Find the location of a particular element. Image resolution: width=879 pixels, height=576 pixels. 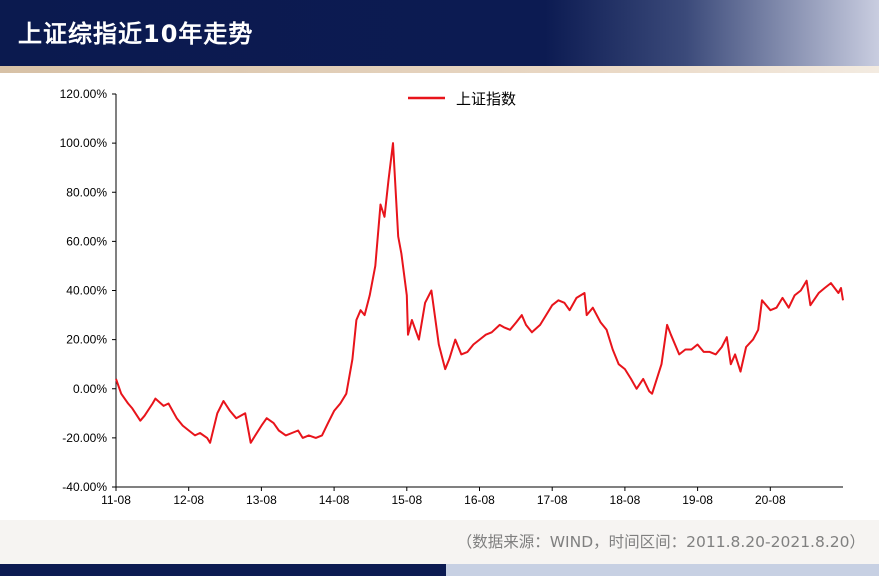

header-divider is located at coordinates (439, 69).